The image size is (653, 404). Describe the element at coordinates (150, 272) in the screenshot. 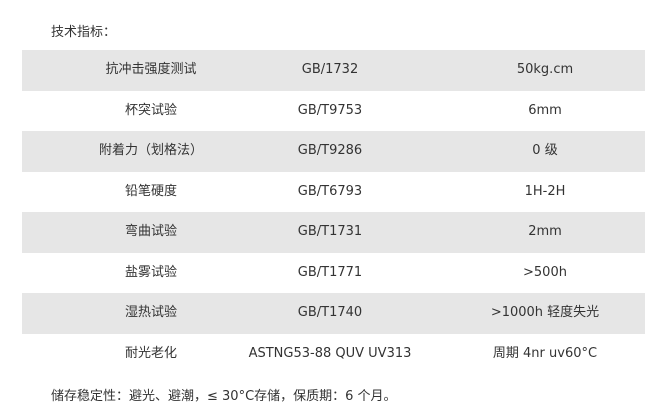

I see `test-name: 盐雾试验` at that location.